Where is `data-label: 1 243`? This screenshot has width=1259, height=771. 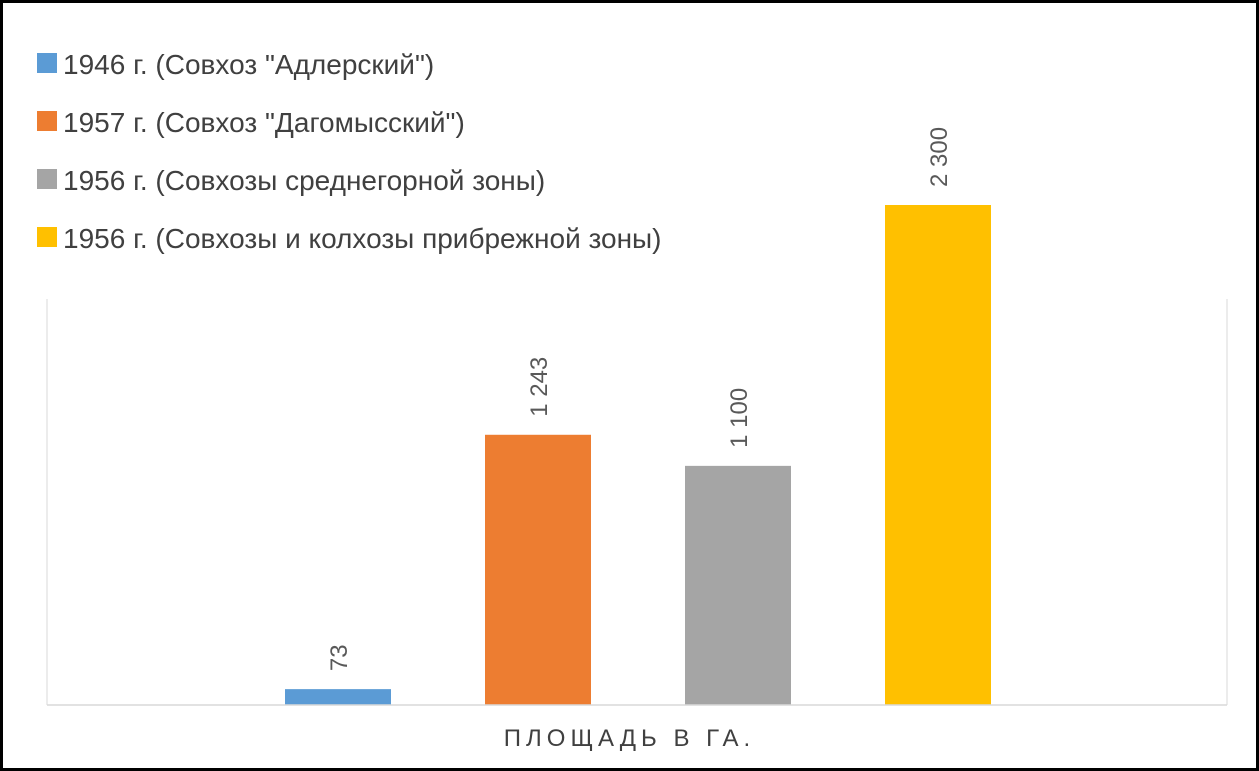
data-label: 1 243 is located at coordinates (539, 387).